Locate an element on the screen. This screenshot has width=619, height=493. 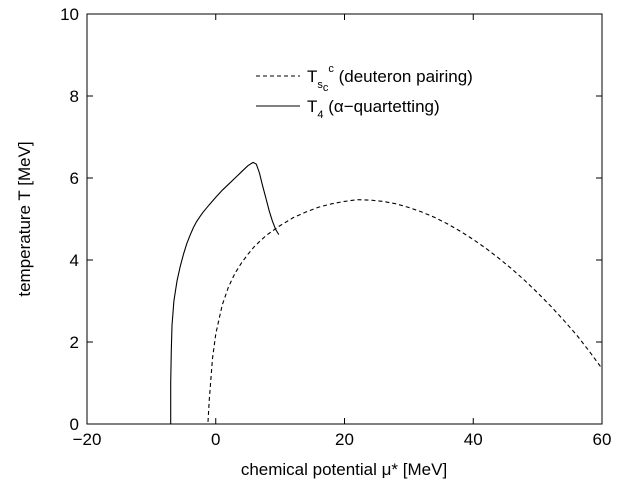
y-tick-label: 0 is located at coordinates (74, 424).